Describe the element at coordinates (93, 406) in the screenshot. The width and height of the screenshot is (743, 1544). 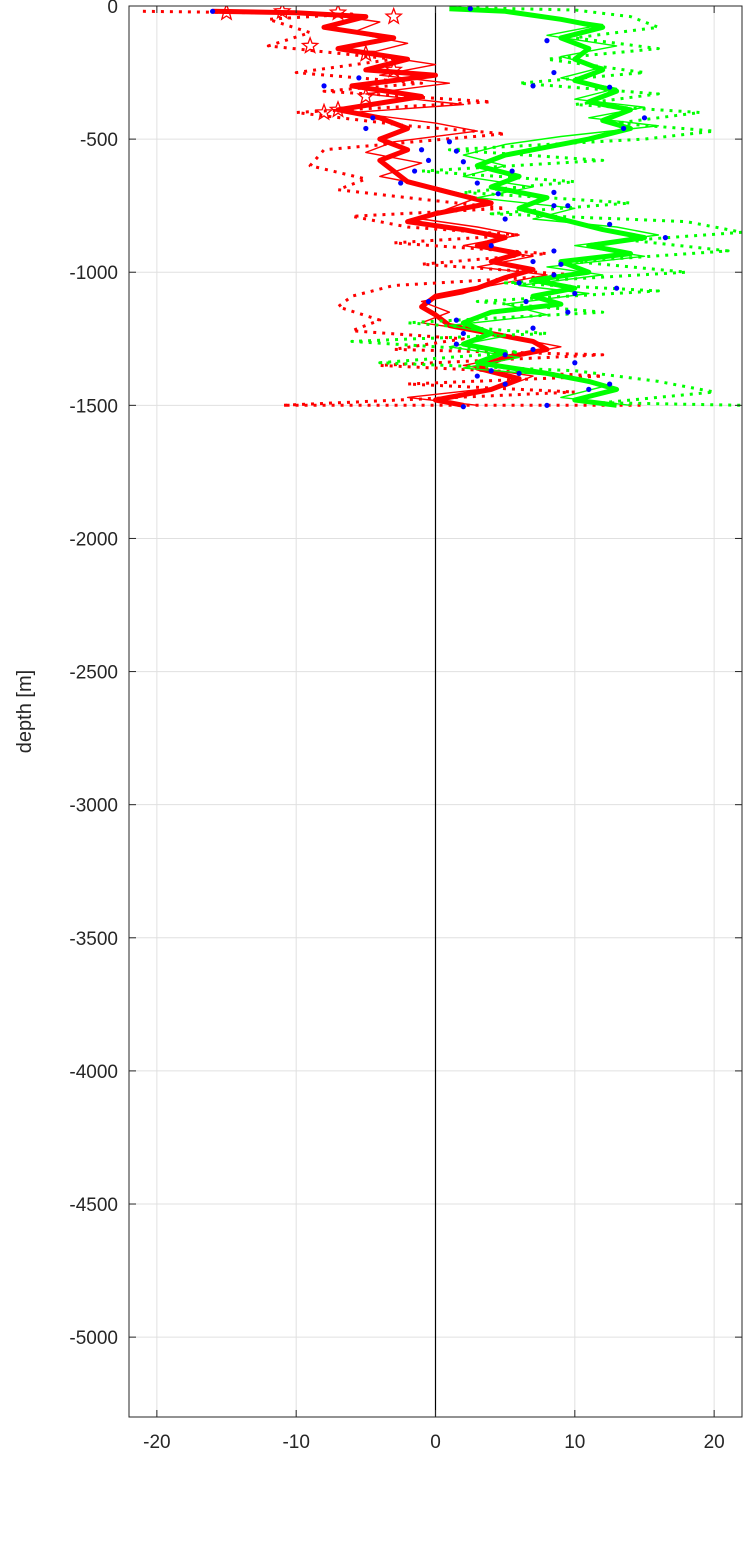
I see `y-tick-label: -1500` at that location.